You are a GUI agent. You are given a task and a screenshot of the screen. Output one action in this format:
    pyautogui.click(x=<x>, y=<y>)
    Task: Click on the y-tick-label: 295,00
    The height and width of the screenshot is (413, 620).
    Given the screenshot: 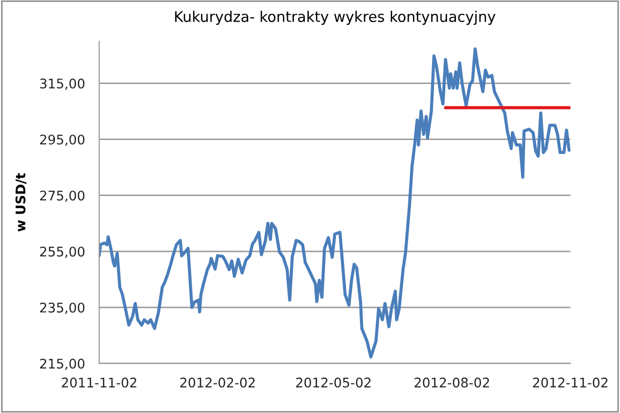 What is the action you would take?
    pyautogui.click(x=62, y=140)
    